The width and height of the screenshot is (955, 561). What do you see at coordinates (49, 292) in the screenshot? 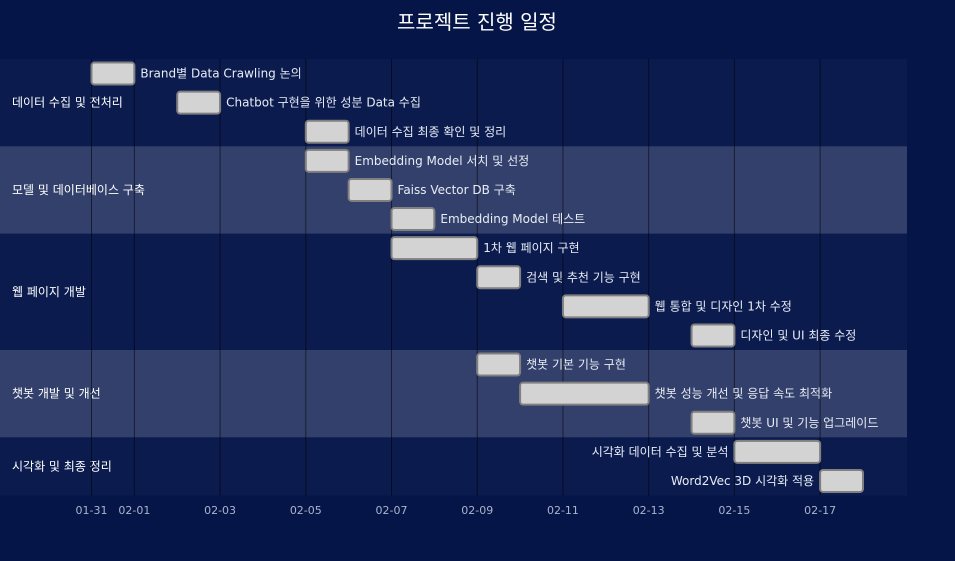
I see `group-label: 웹 페이지 개발` at bounding box center [49, 292].